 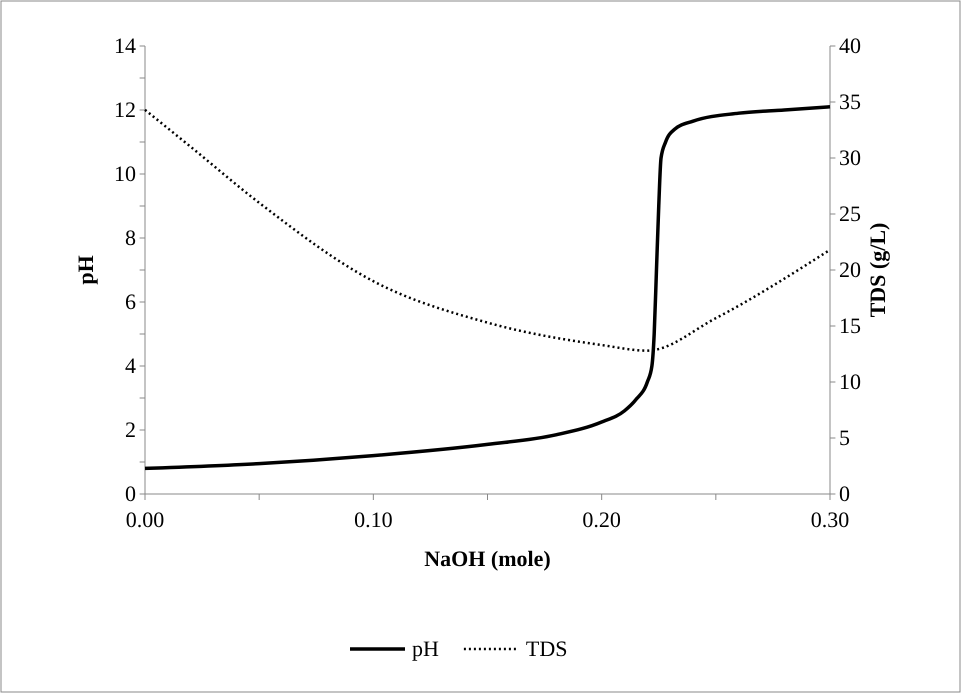 What do you see at coordinates (850, 157) in the screenshot?
I see `y2-tick-label: 30` at bounding box center [850, 157].